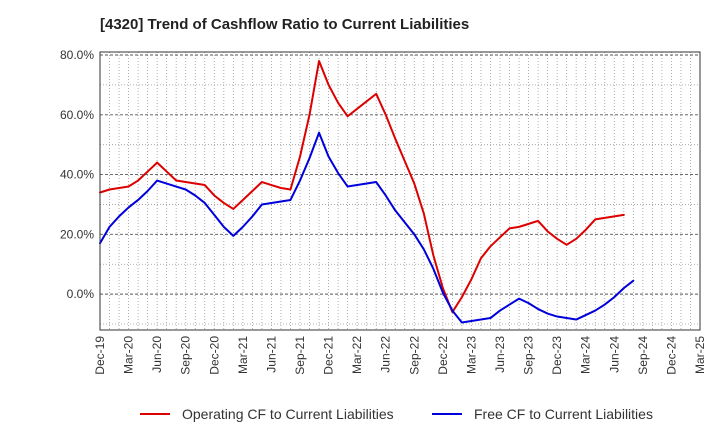 This screenshot has width=720, height=440. What do you see at coordinates (77, 234) in the screenshot?
I see `y-tick-label: 20.0%` at bounding box center [77, 234].